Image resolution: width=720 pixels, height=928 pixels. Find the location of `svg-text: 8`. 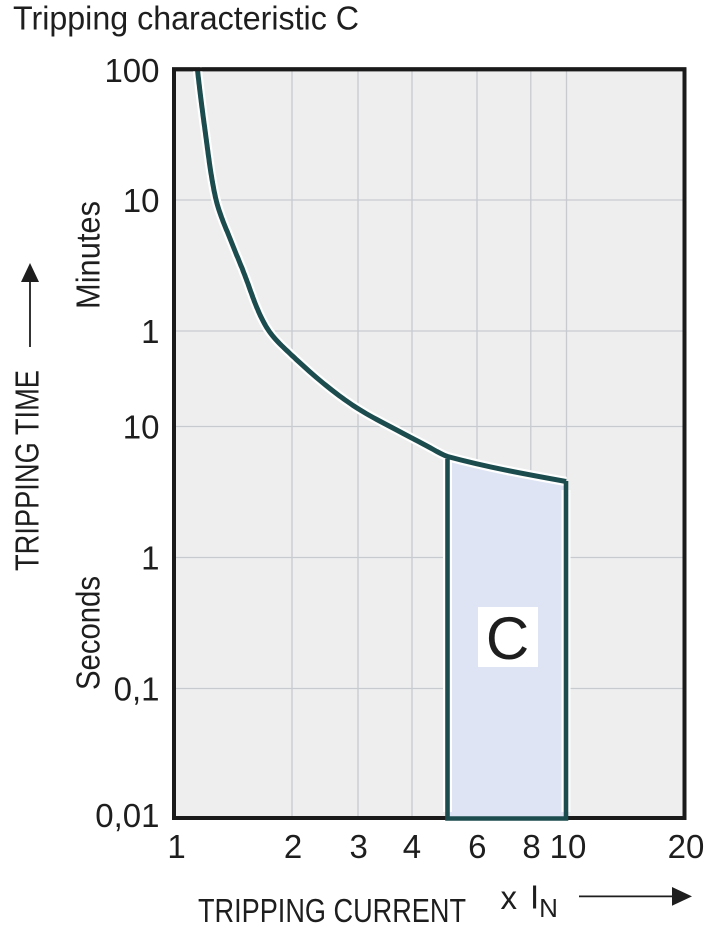

svg-text: 8 is located at coordinates (531, 846).